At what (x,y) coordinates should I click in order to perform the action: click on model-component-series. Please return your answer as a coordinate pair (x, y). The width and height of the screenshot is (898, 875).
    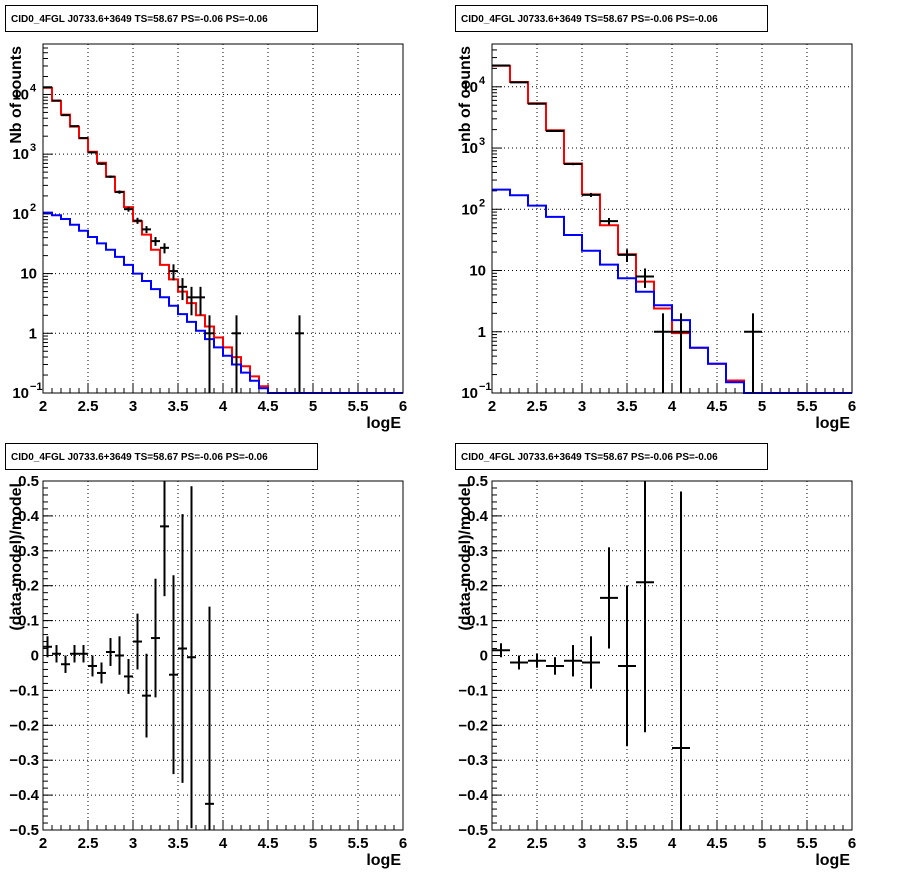
    Looking at the image, I should click on (223, 302).